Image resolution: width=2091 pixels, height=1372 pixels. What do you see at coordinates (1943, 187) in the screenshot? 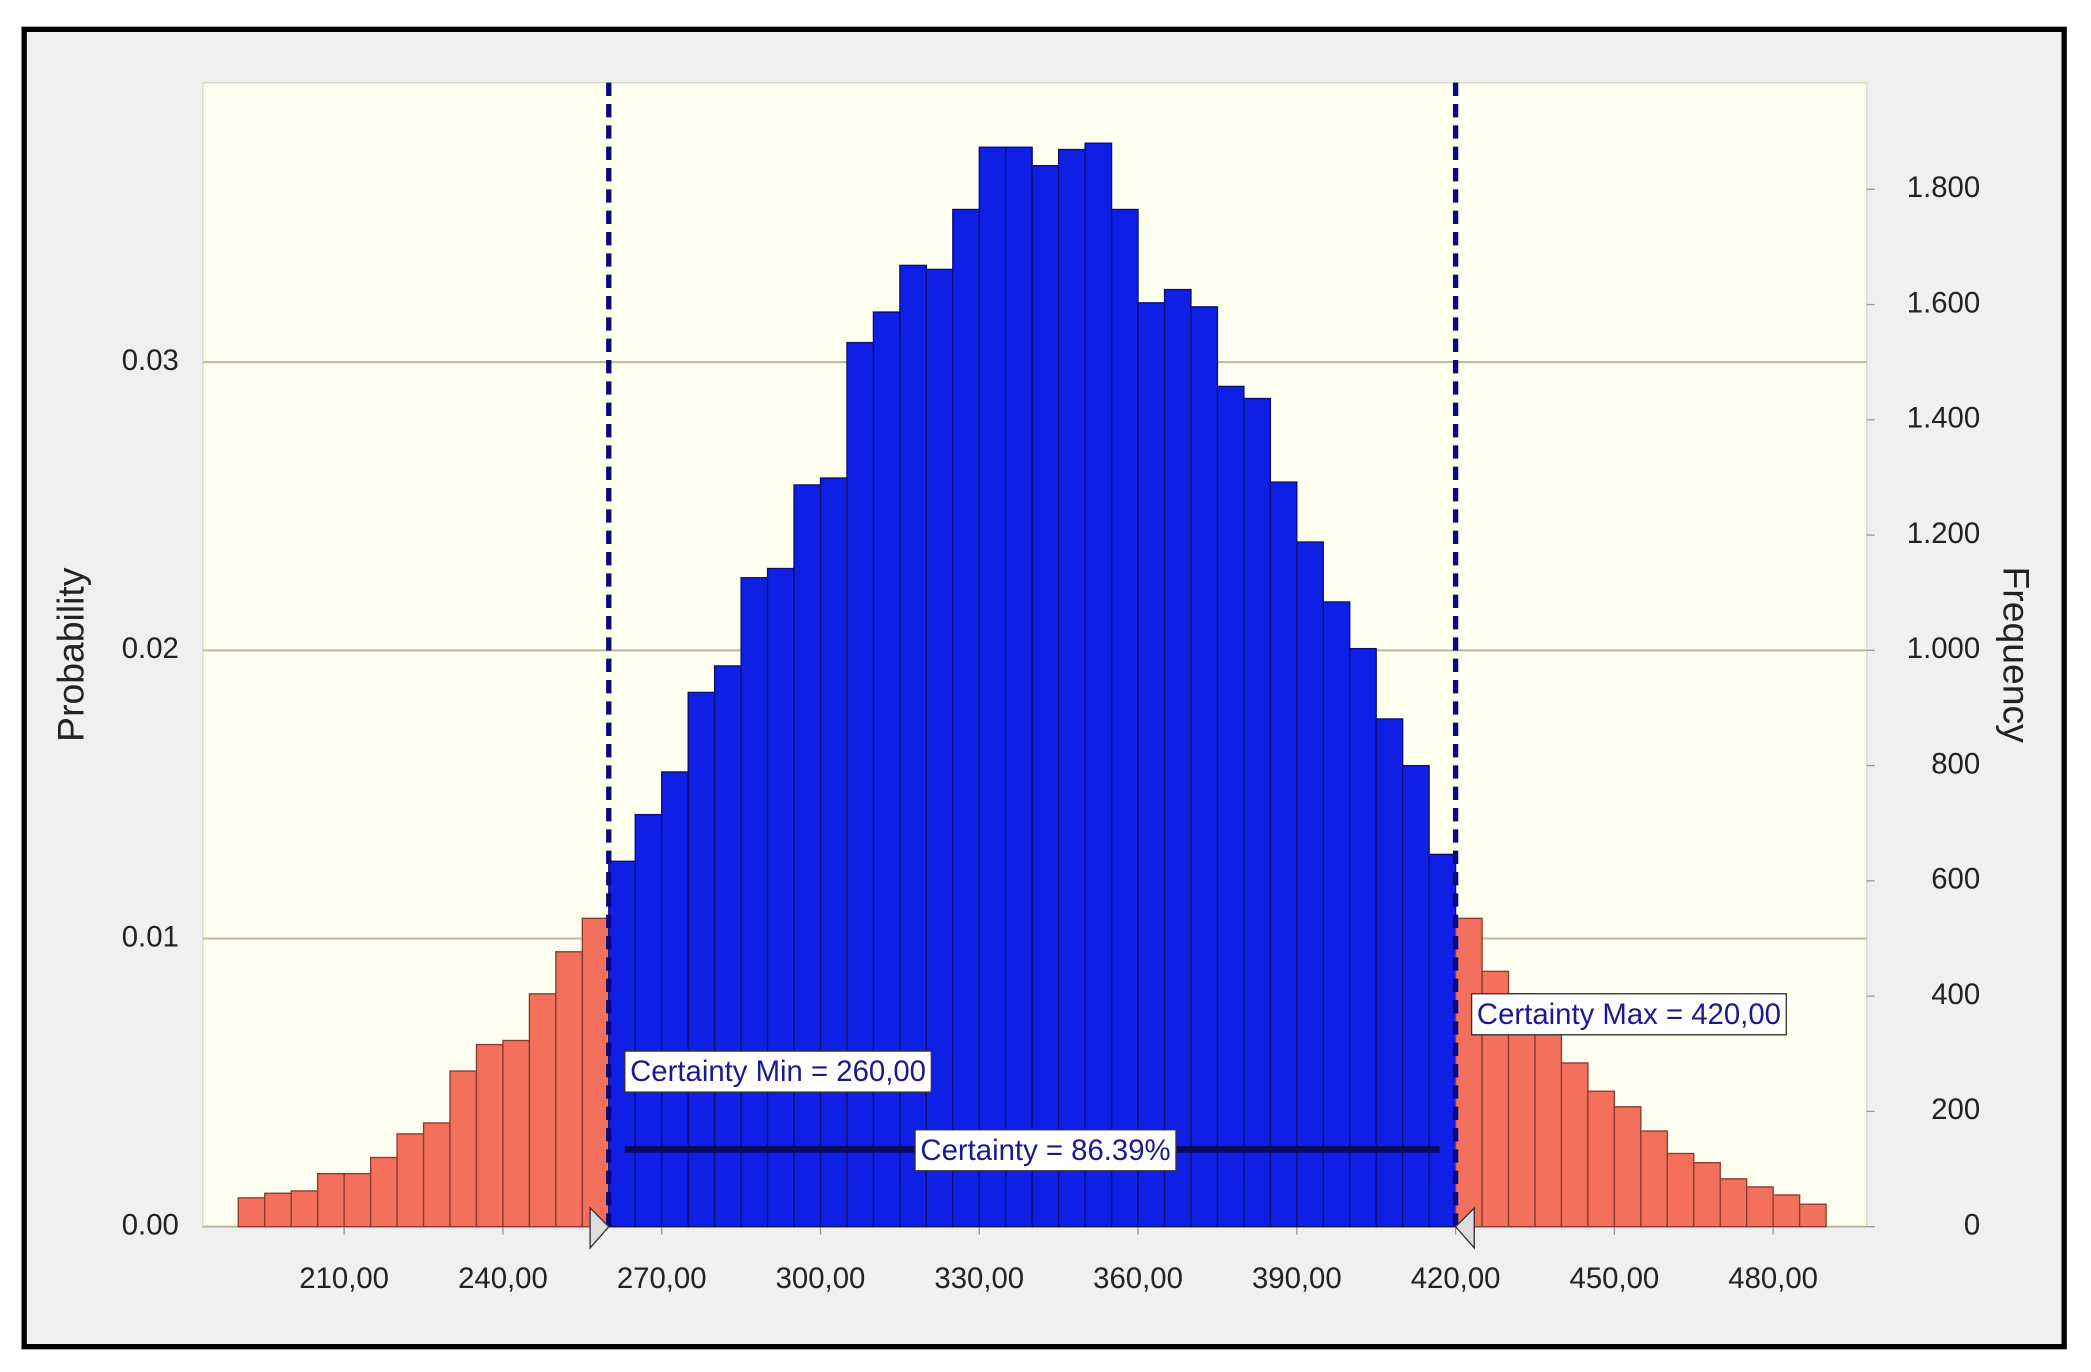
I see `y2-tick-label: 1.800` at bounding box center [1943, 187].